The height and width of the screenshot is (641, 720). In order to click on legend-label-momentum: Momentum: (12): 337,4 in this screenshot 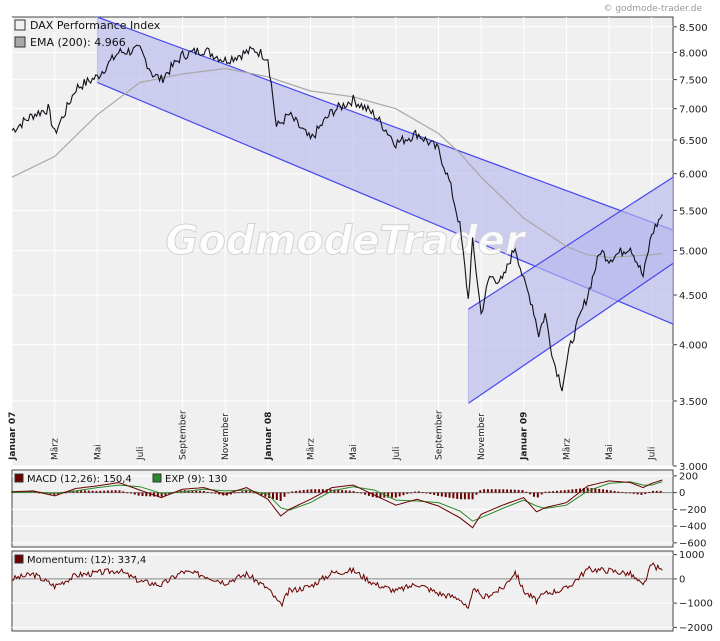, I will do `click(86, 560)`.